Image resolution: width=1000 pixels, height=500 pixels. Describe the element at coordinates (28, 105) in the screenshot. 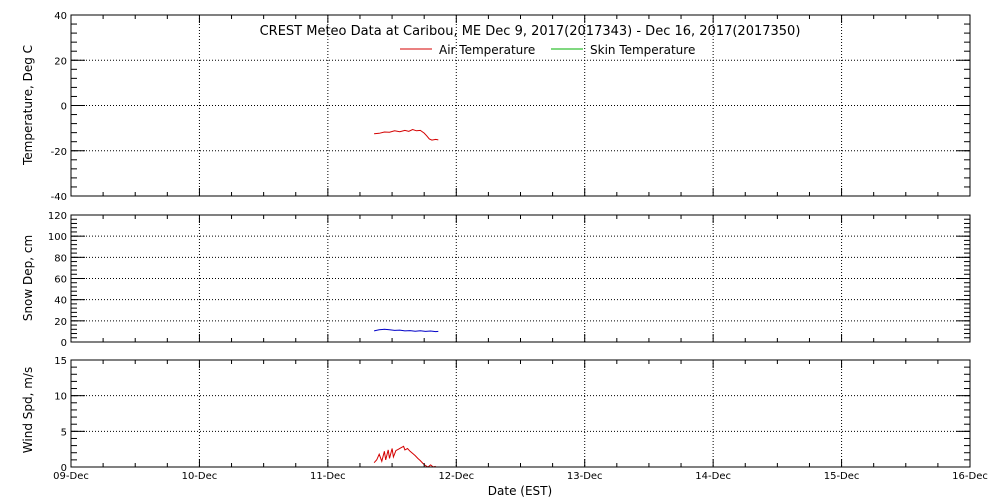

I see `temperature-axis-label: Temperature, Deg C` at that location.